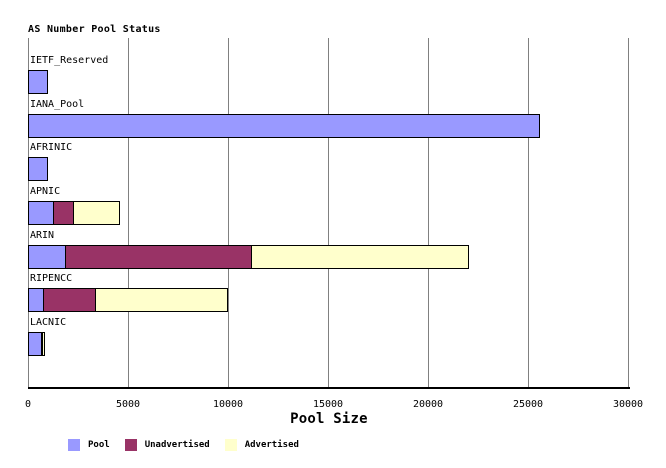 This screenshot has width=666, height=468. What do you see at coordinates (128, 404) in the screenshot?
I see `x-tick-label-5000: 5000` at bounding box center [128, 404].